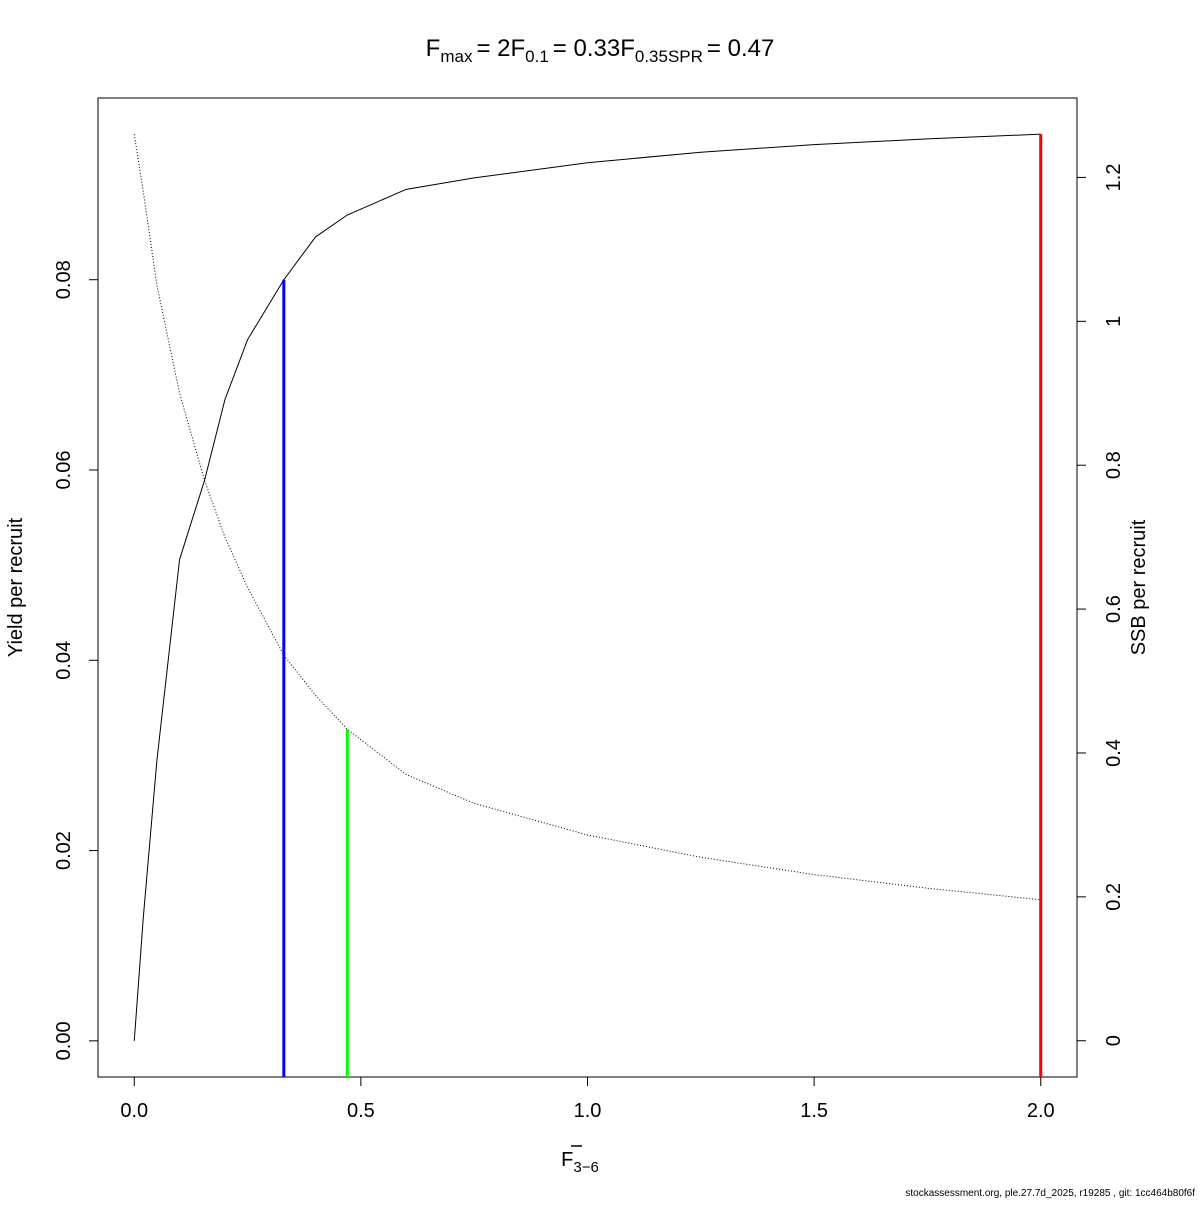  Describe the element at coordinates (64, 1040) in the screenshot. I see `y-tick-label: 0.00` at that location.